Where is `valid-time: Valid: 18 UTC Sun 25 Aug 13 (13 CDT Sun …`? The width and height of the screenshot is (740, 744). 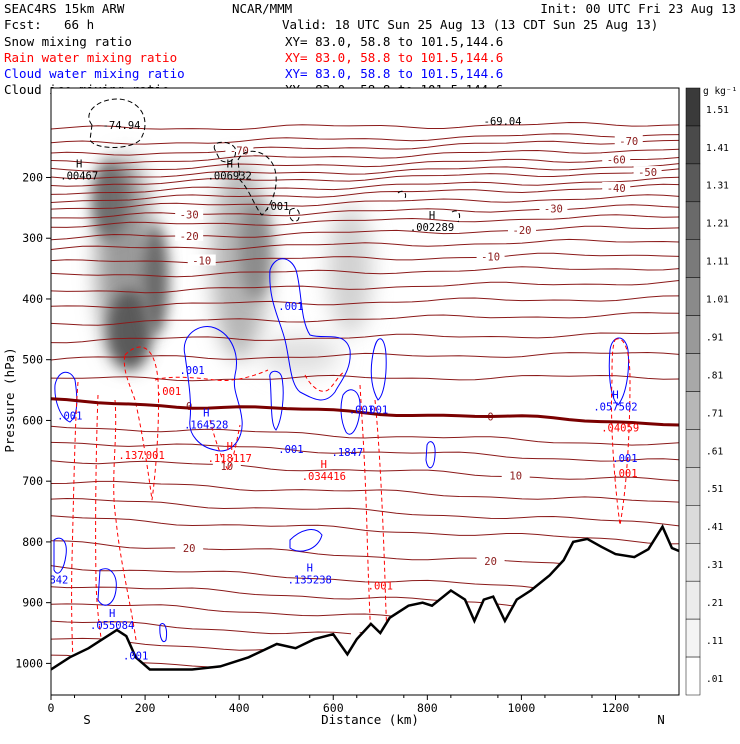
valid-time: Valid: 18 UTC Sun 25 Aug 13 (13 CDT Sun … is located at coordinates (470, 24).